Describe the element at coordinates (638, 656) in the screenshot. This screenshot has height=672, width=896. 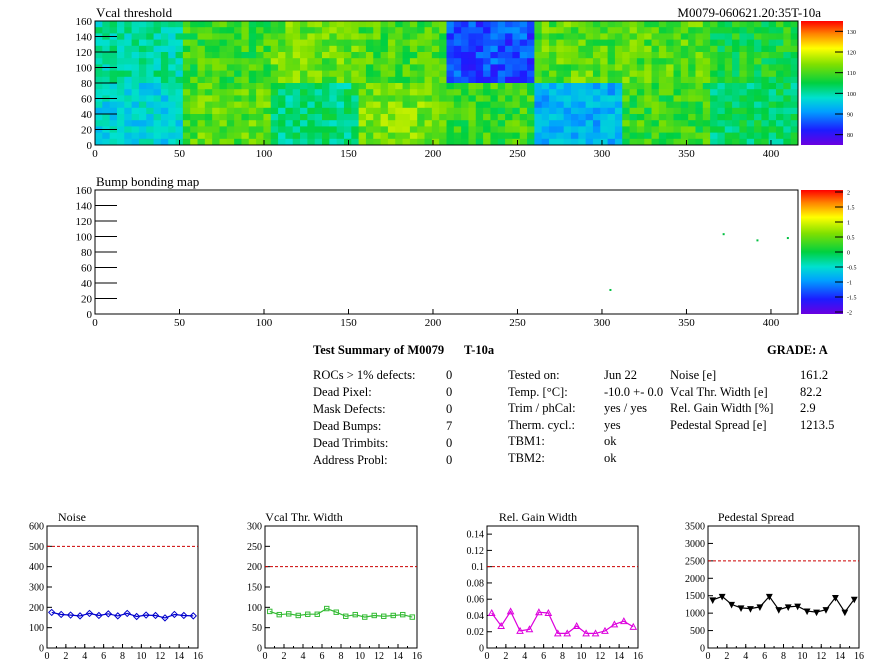
I see `x-tick-label: 16` at that location.